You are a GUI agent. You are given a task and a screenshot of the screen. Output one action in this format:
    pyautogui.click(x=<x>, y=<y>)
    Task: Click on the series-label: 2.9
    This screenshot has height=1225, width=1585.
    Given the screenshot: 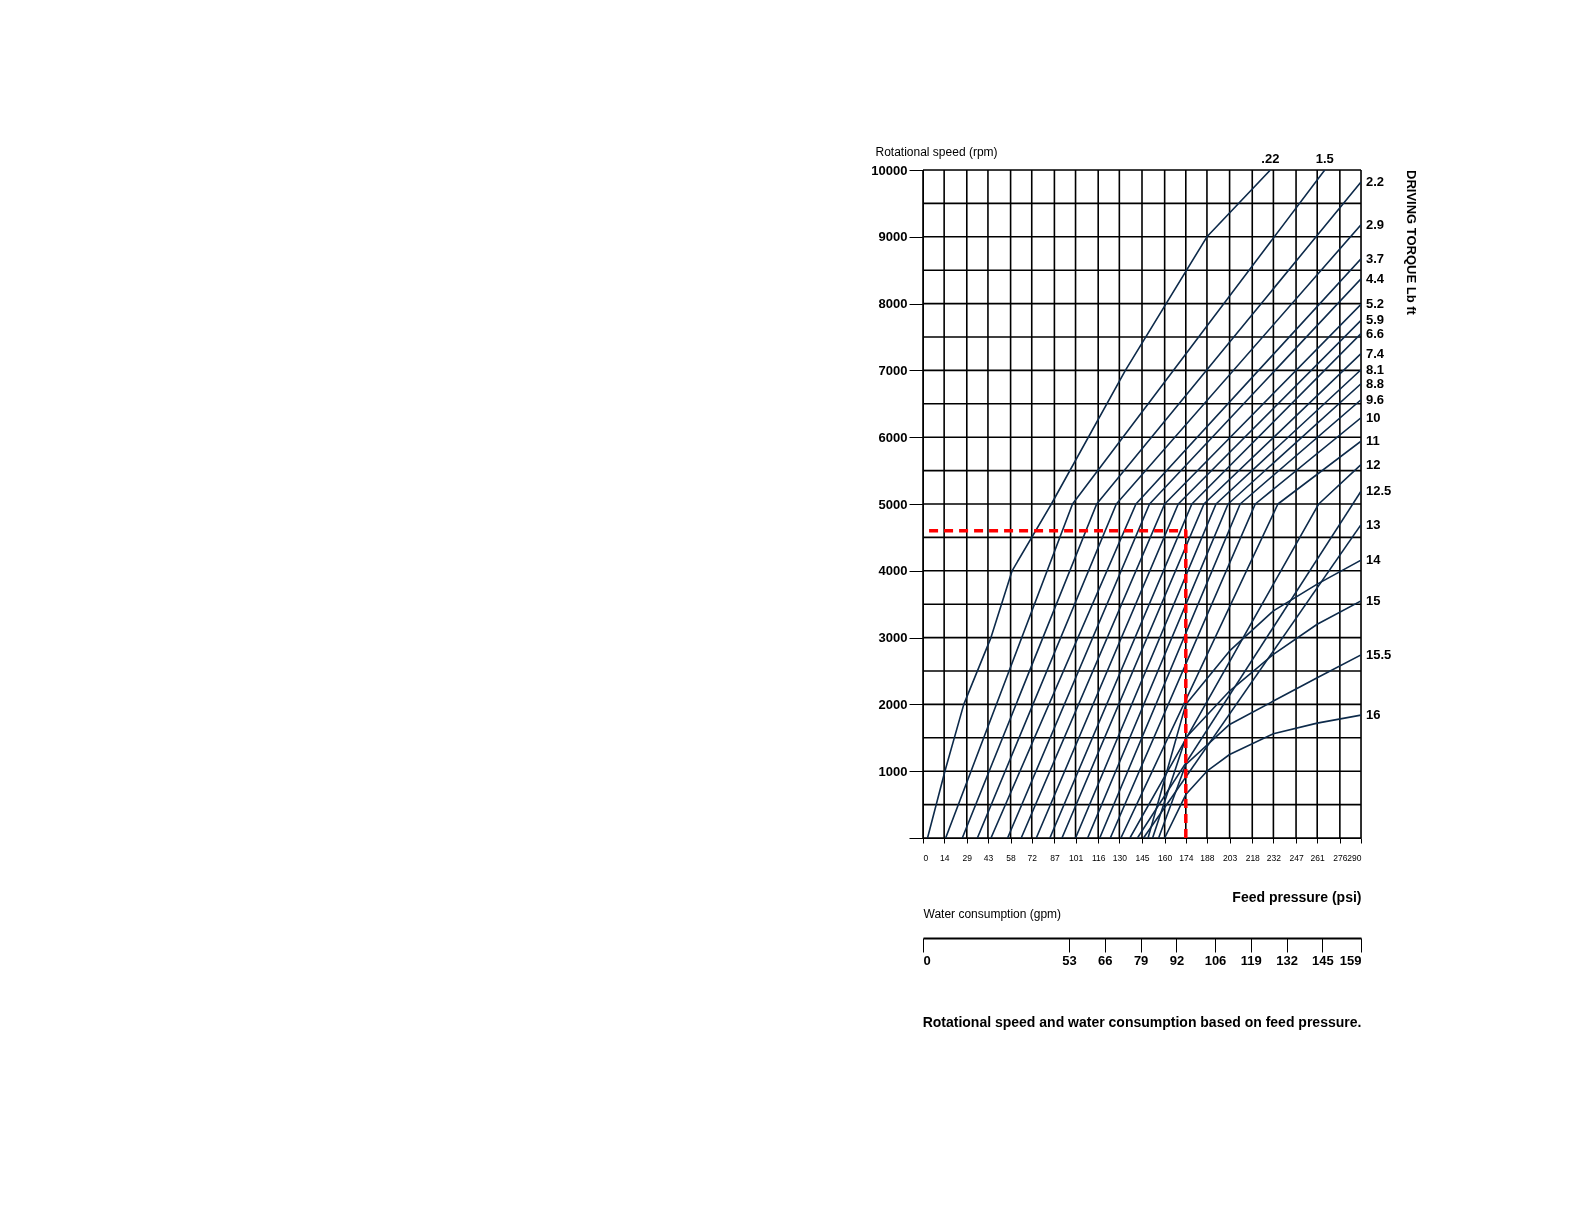 What is the action you would take?
    pyautogui.click(x=1375, y=224)
    